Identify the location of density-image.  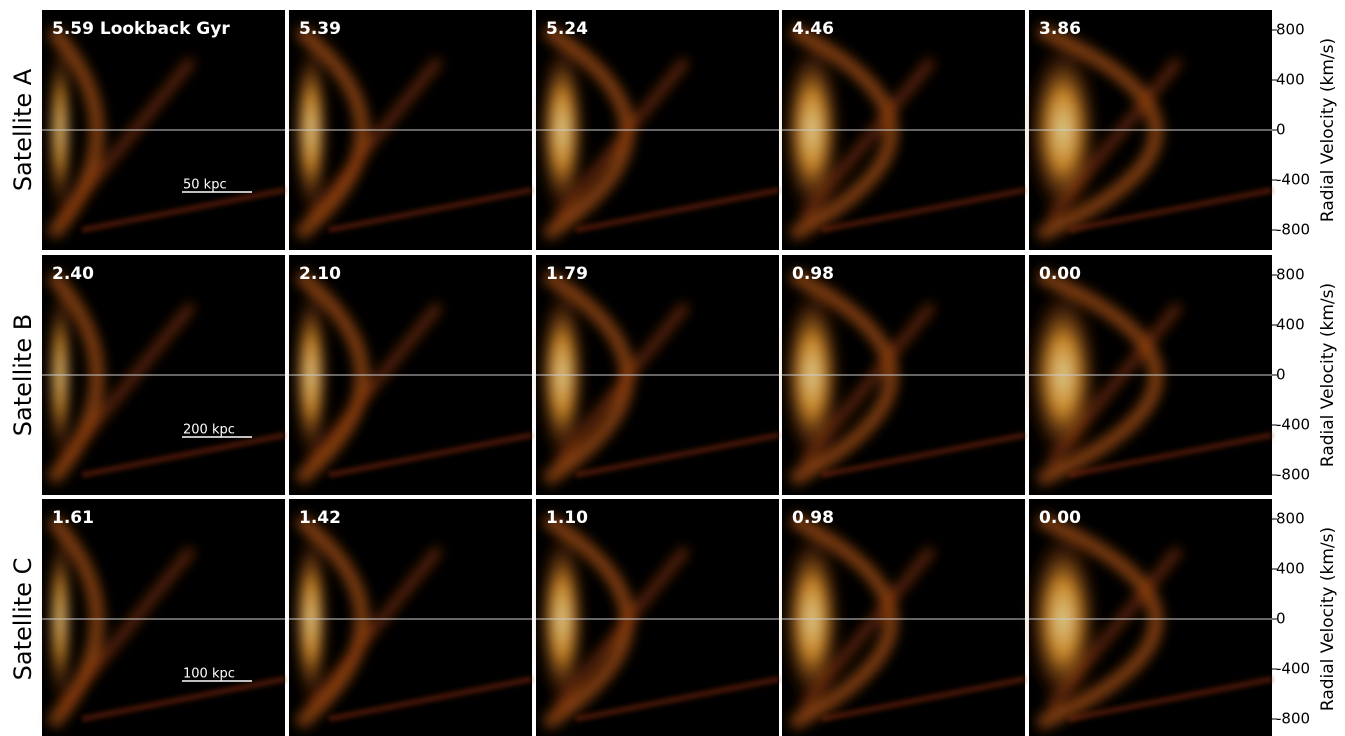
(121, 621).